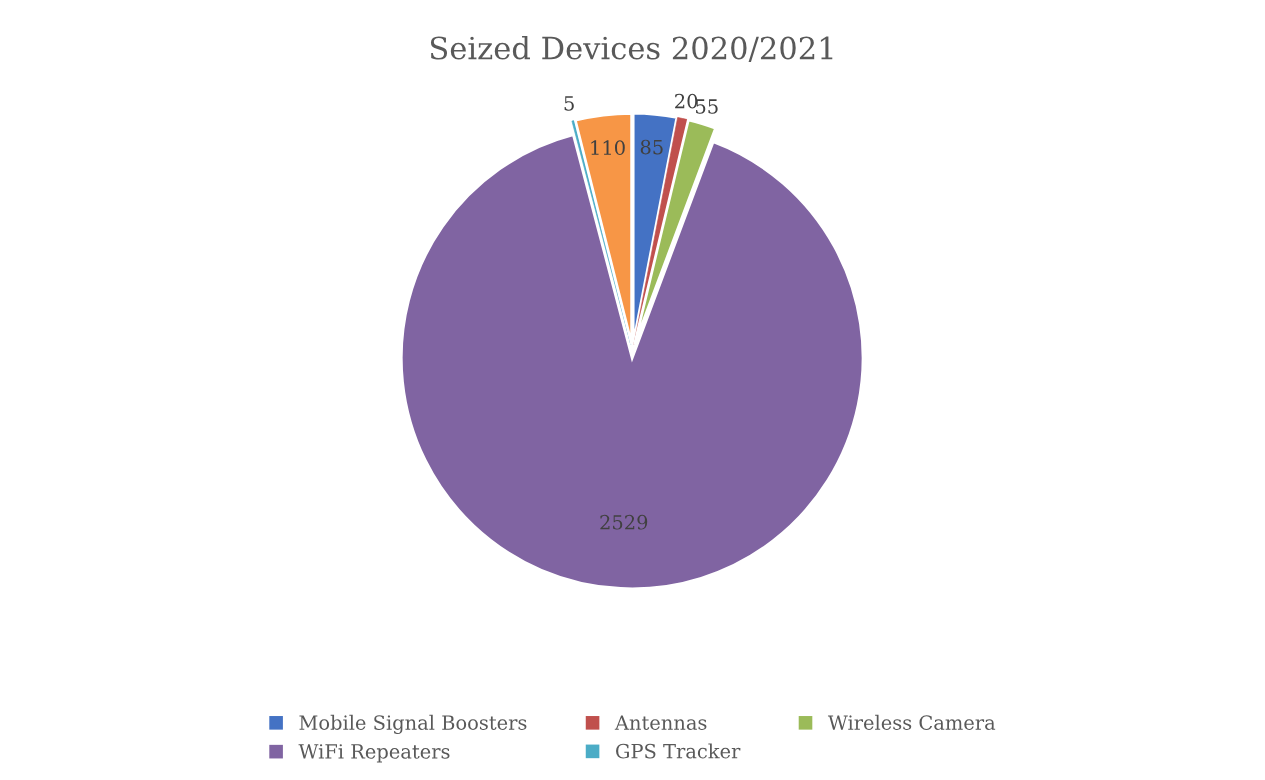 This screenshot has height=780, width=1265. What do you see at coordinates (374, 753) in the screenshot?
I see `legend-label: WiFi Repeaters` at bounding box center [374, 753].